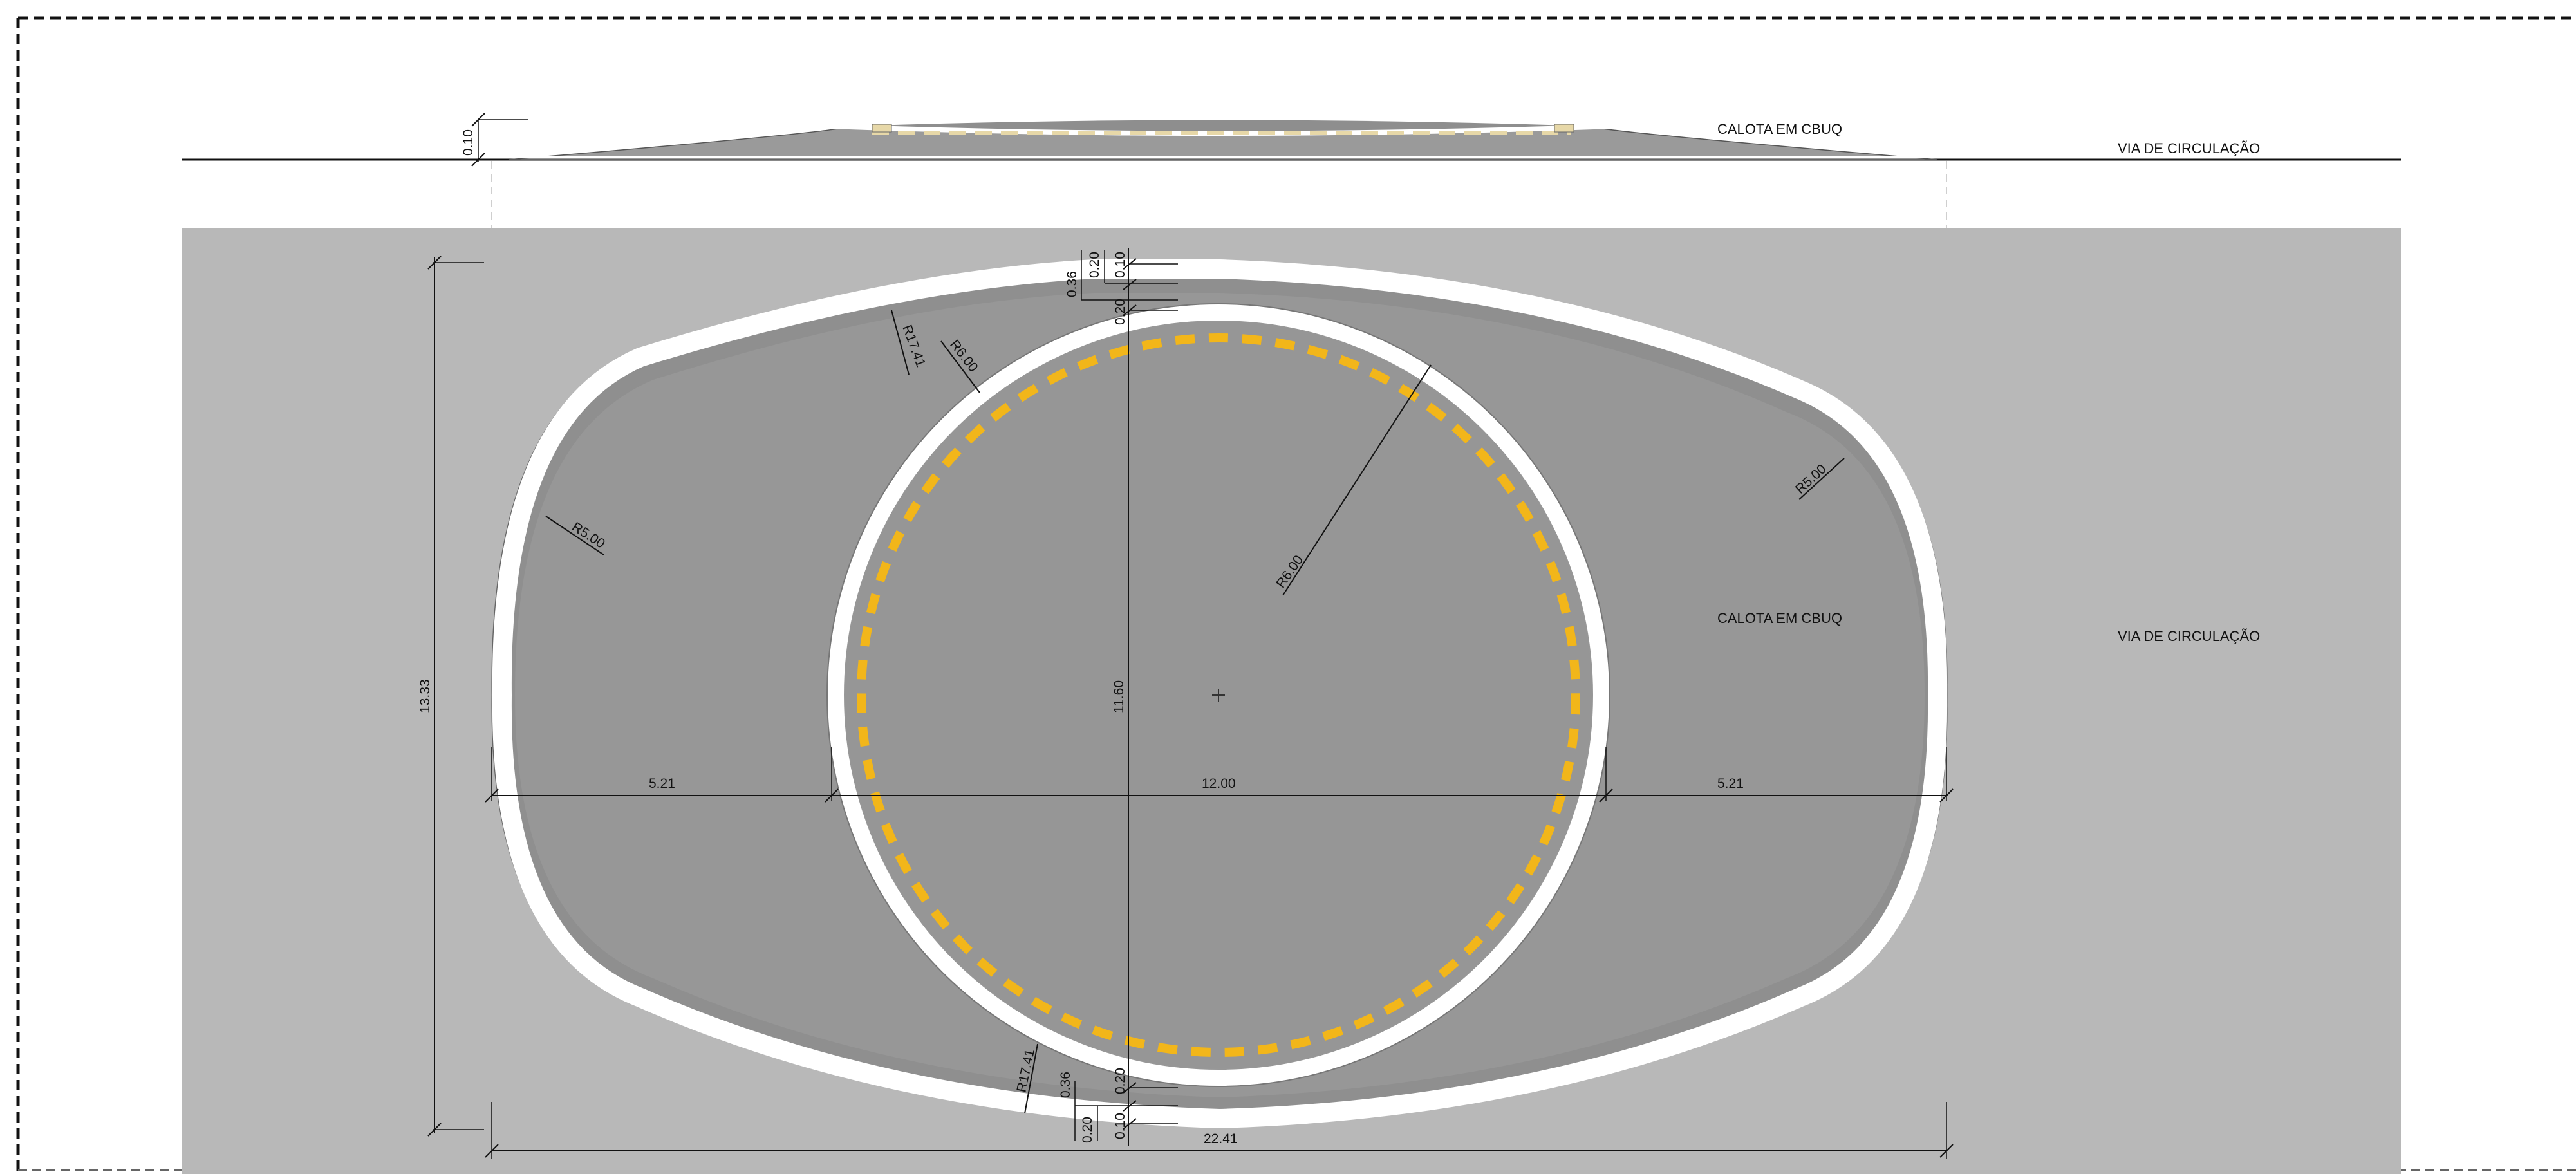 The width and height of the screenshot is (2576, 1174). What do you see at coordinates (1120, 1081) in the screenshot?
I see `bottom-020a: 0.20` at bounding box center [1120, 1081].